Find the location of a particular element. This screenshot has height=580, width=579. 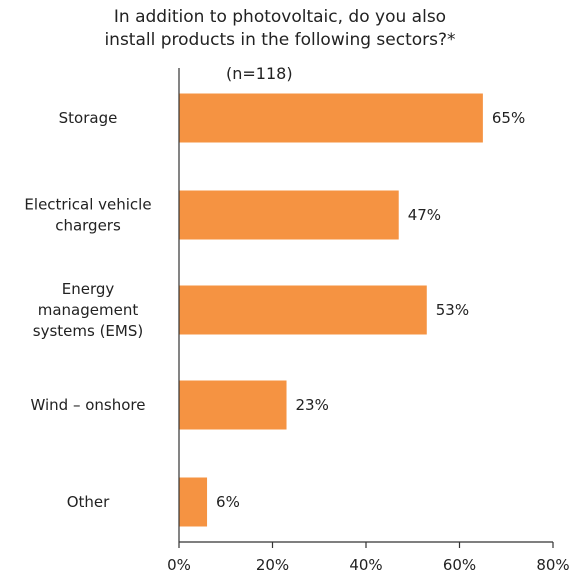

value-label: 23% is located at coordinates (312, 405).